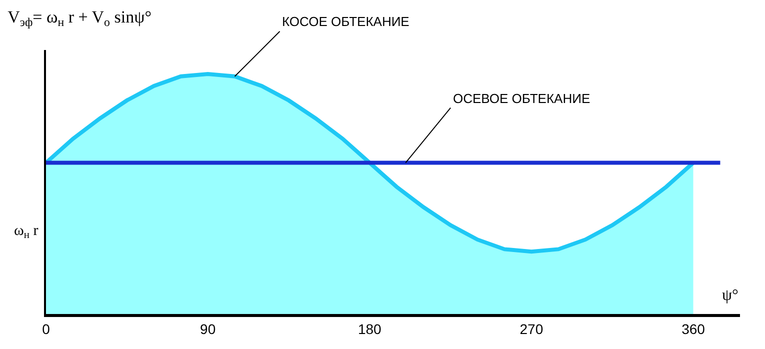 The height and width of the screenshot is (349, 765). What do you see at coordinates (346, 21) in the screenshot?
I see `annotation: КОСОЕ ОБТЕКАНИЕ` at bounding box center [346, 21].